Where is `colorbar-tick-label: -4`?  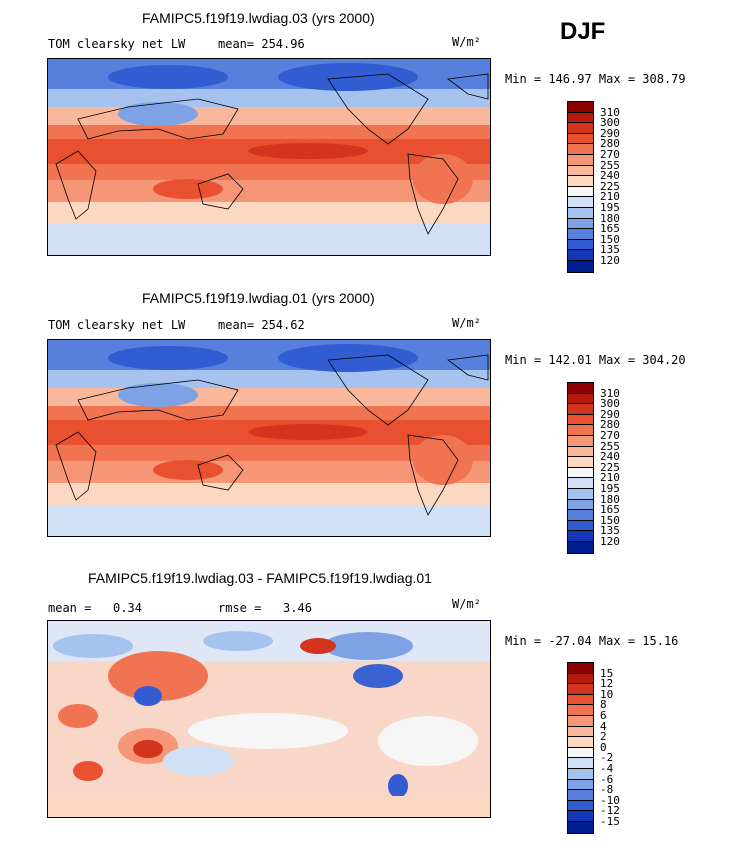 colorbar-tick-label: -4 is located at coordinates (607, 768).